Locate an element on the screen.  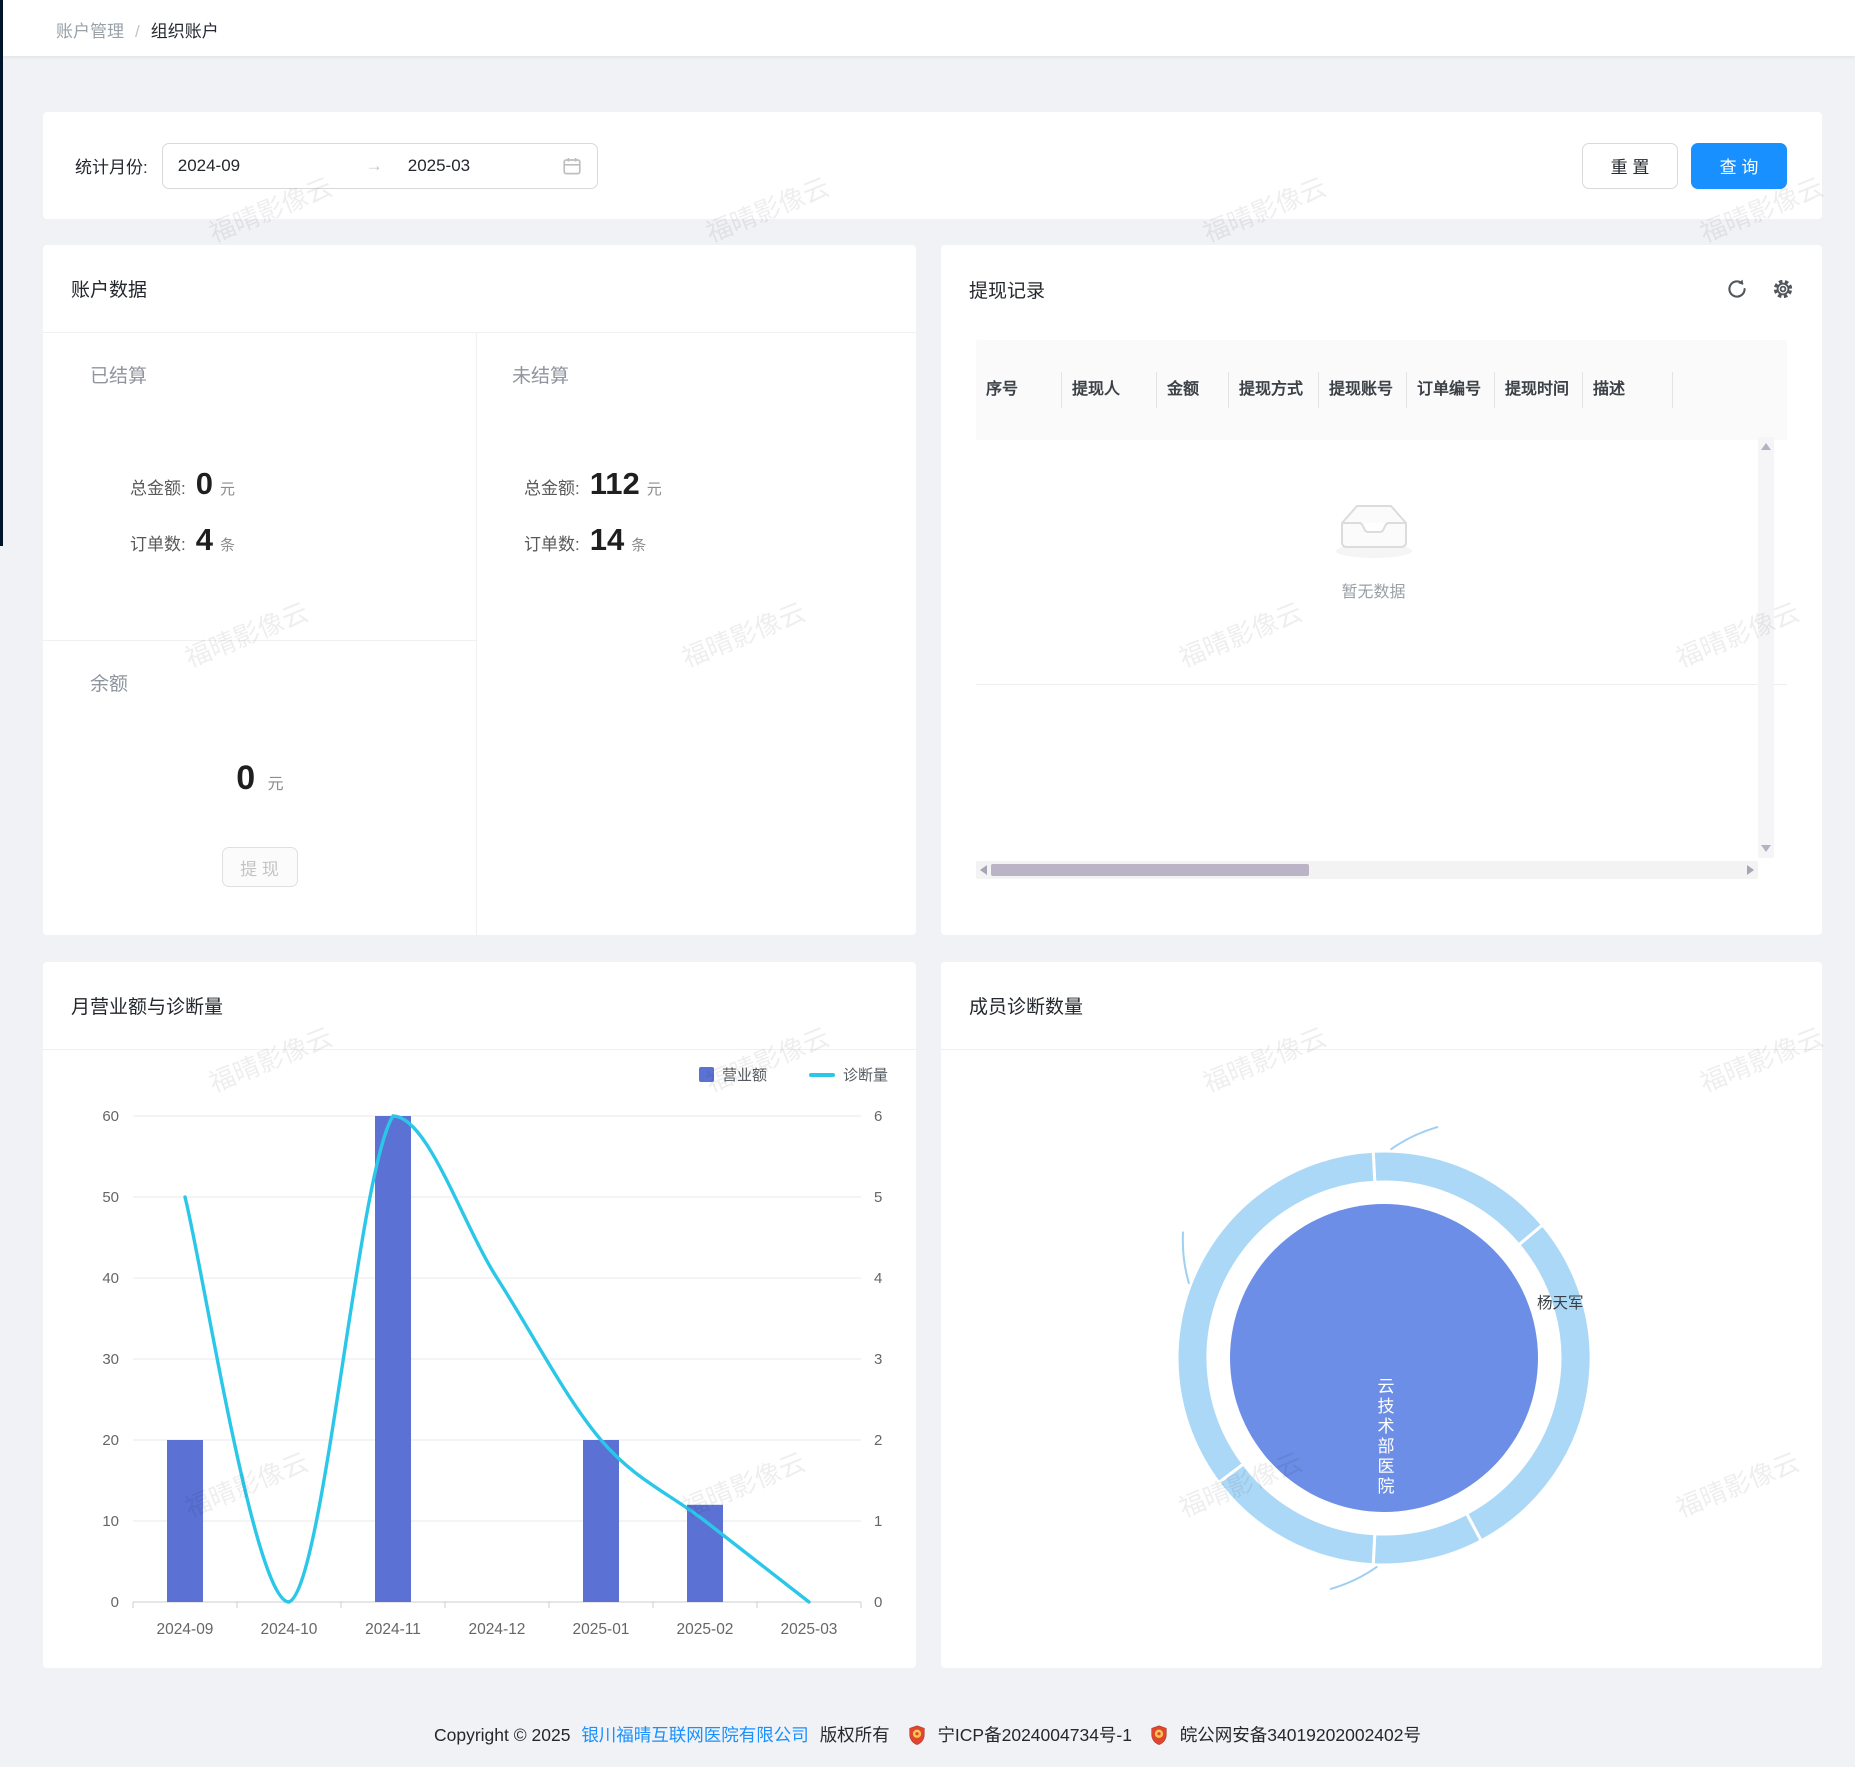
balance-section: 余额 0 元 提 现 is located at coordinates (259, 788).